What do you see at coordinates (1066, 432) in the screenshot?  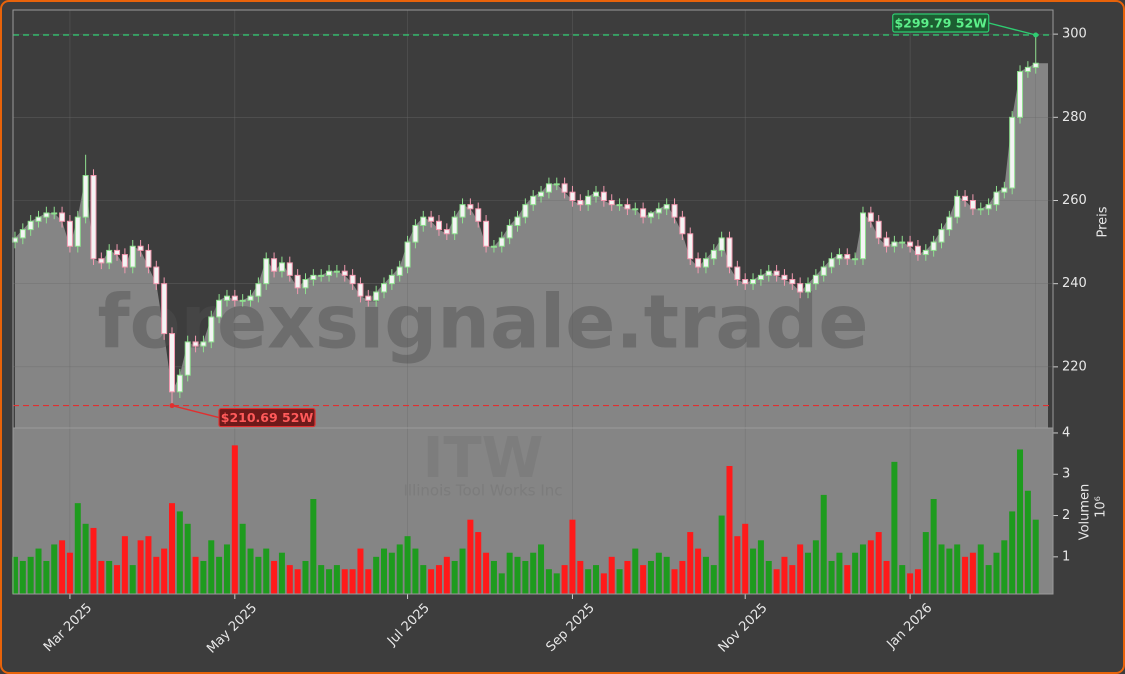 I see `y-tick-label: 4` at bounding box center [1066, 432].